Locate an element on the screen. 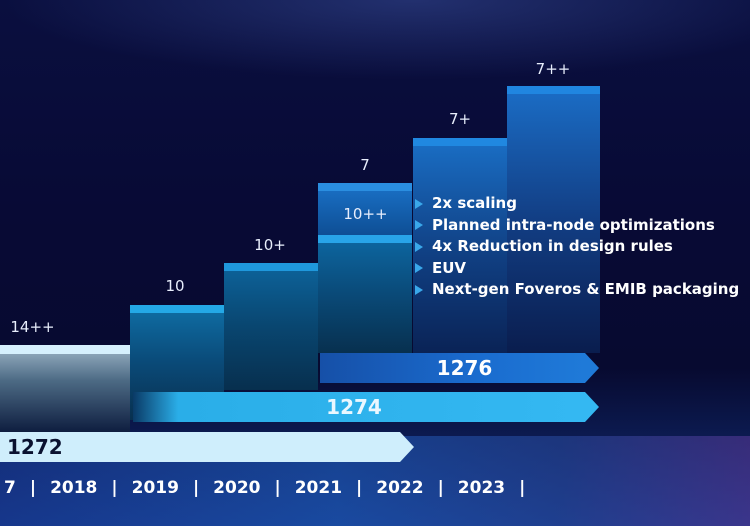  feature-item: Planned intra-node optimizations is located at coordinates (577, 226).